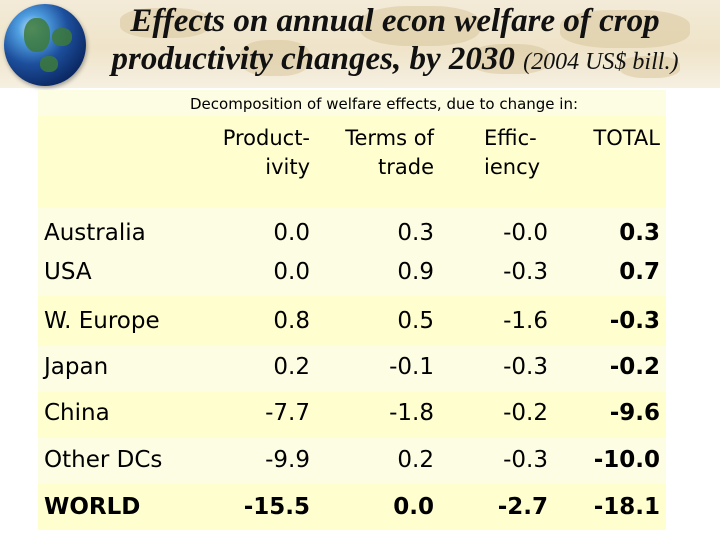  I want to click on row-label-world: WORLD, so click(92, 507).